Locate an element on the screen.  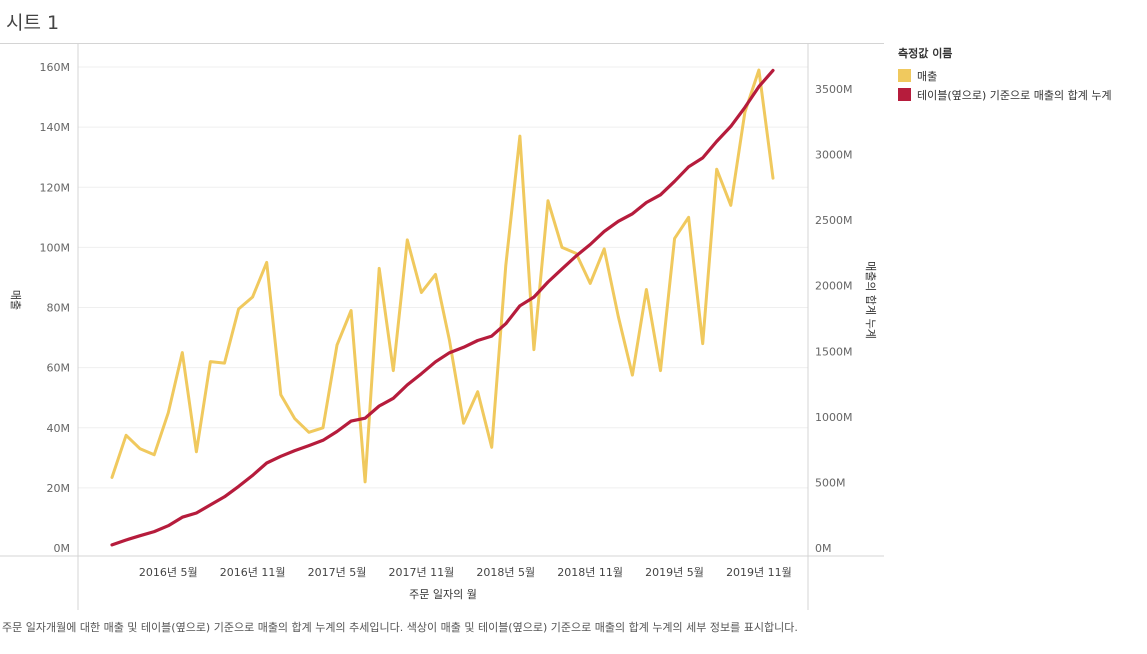
right-axis-title: 매출의 합계 누계 is located at coordinates (870, 300).